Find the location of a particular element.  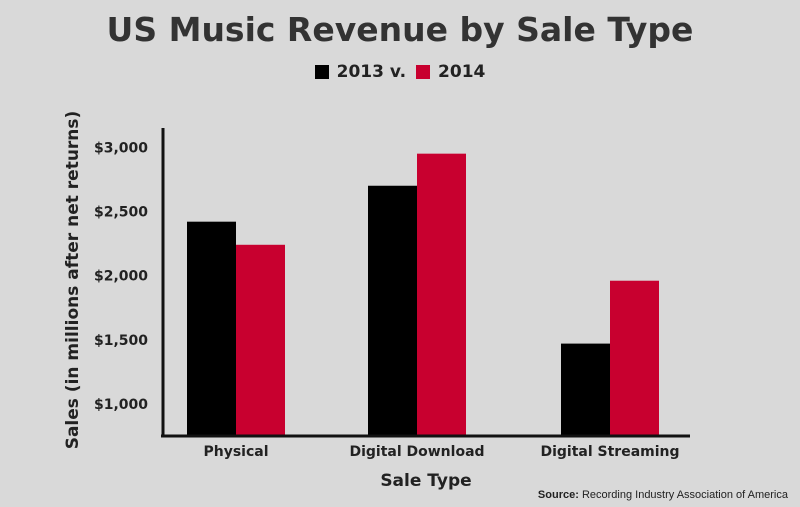

bar-digital-streaming-2013 is located at coordinates (585, 389).